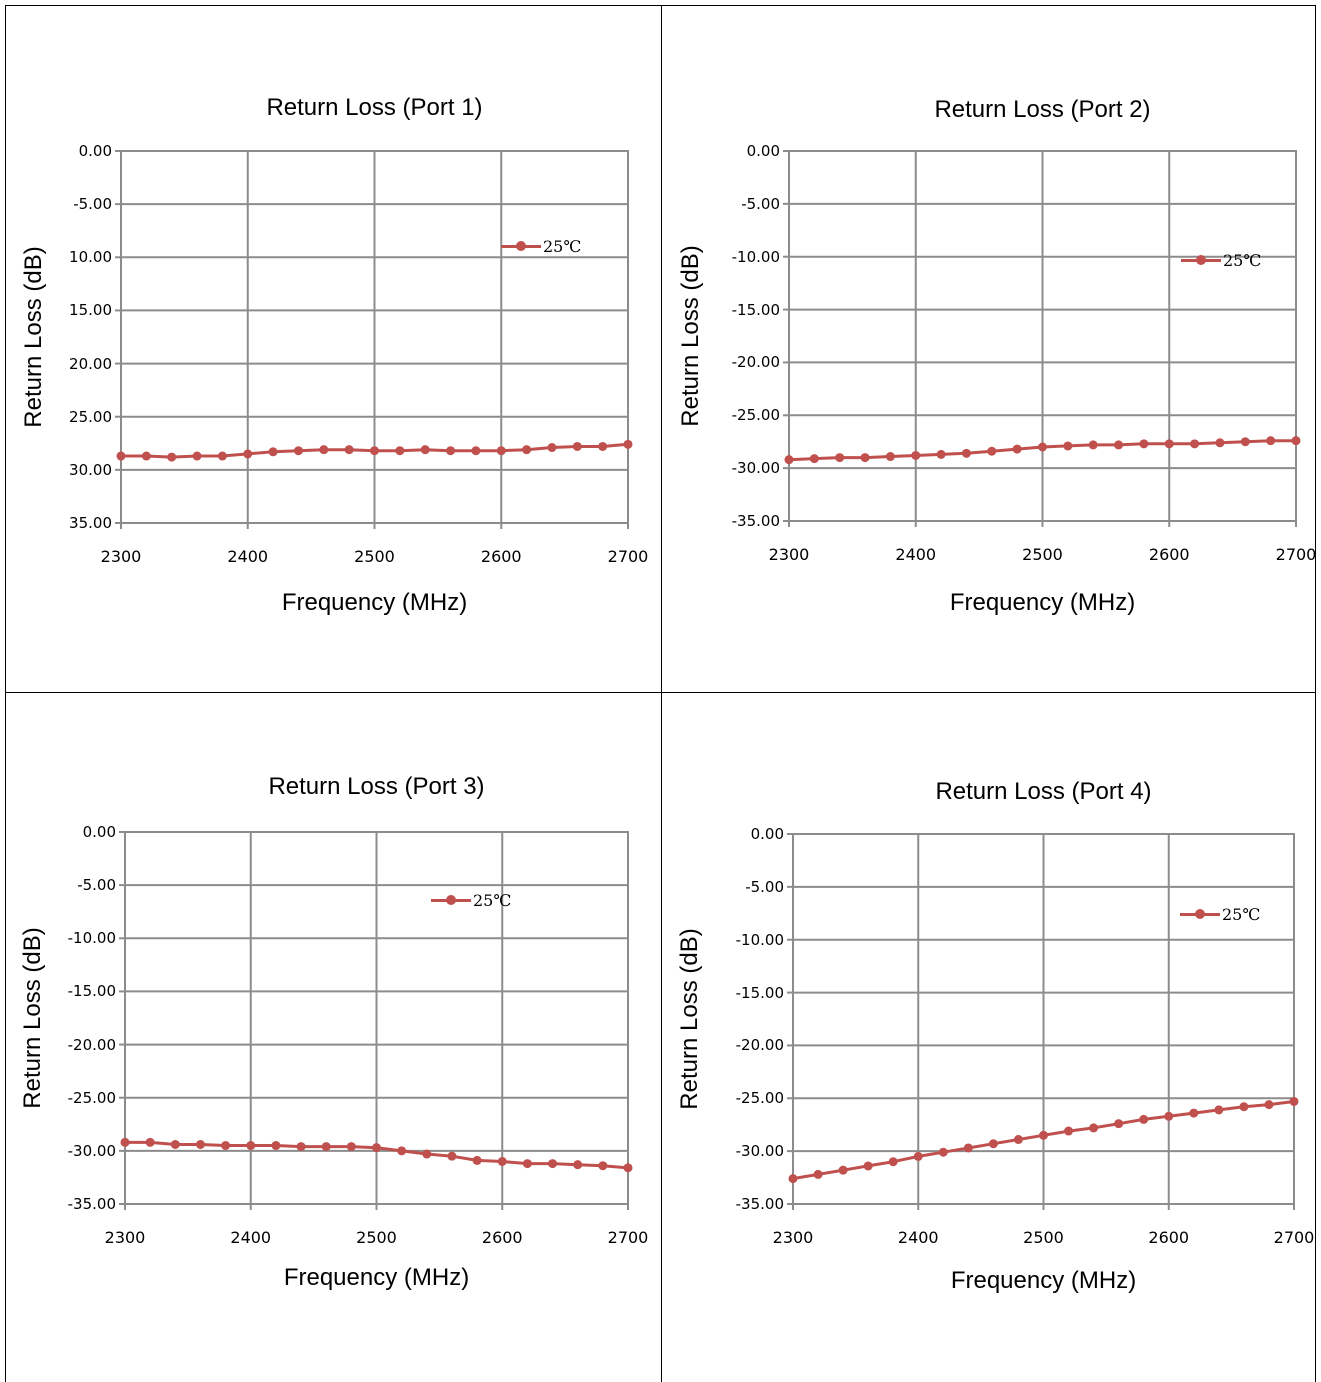 This screenshot has width=1321, height=1382. Describe the element at coordinates (90, 416) in the screenshot. I see `y-tick-label: 25.00` at that location.